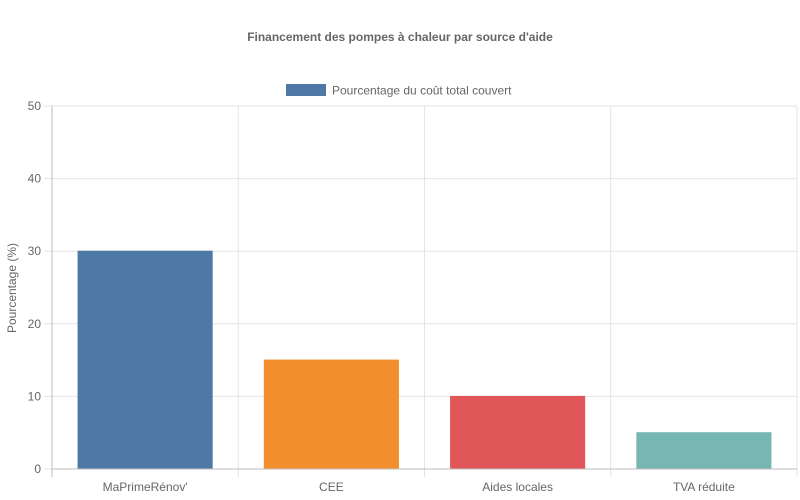 This screenshot has height=500, width=800. What do you see at coordinates (35, 396) in the screenshot?
I see `y-tick-label: 10` at bounding box center [35, 396].